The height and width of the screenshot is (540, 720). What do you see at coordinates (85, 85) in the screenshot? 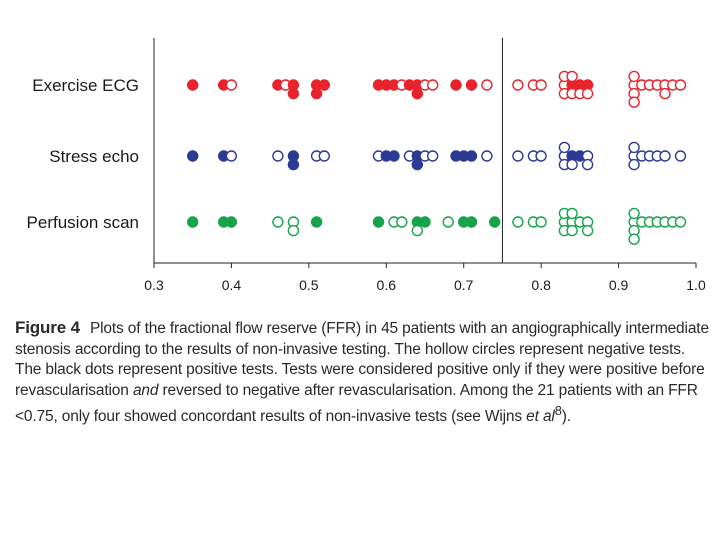
I see `row-label: Exercise ECG` at bounding box center [85, 85].